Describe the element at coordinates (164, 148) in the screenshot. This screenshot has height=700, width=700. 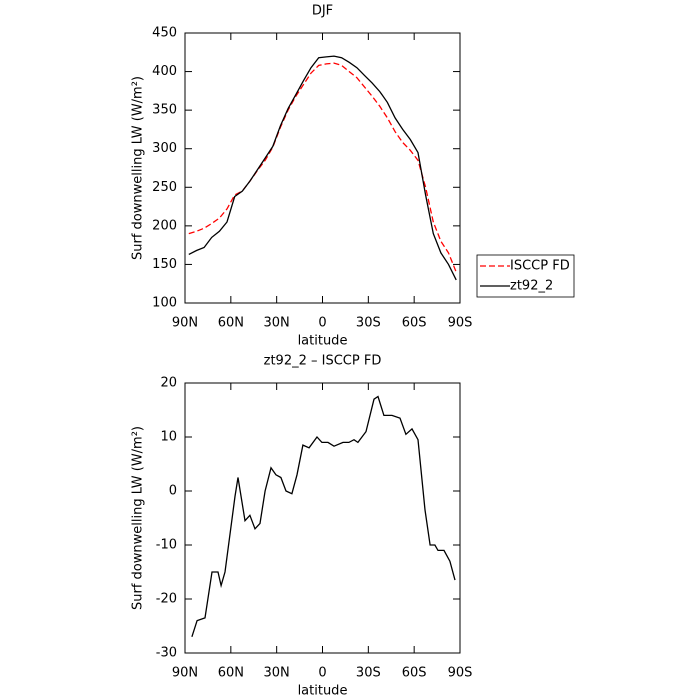
I see `y-tick-label: 300` at that location.